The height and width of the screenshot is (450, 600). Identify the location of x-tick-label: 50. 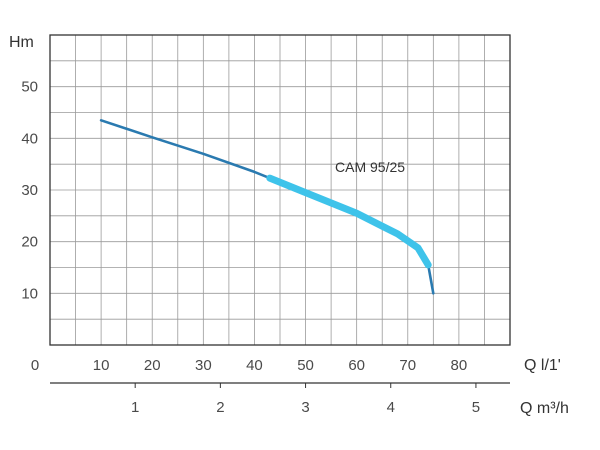
(305, 365).